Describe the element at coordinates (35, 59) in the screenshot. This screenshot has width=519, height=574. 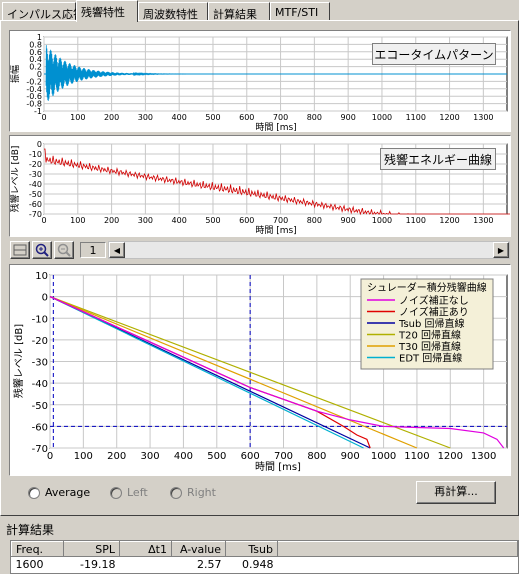
I see `y-tick-label: 0.4` at that location.